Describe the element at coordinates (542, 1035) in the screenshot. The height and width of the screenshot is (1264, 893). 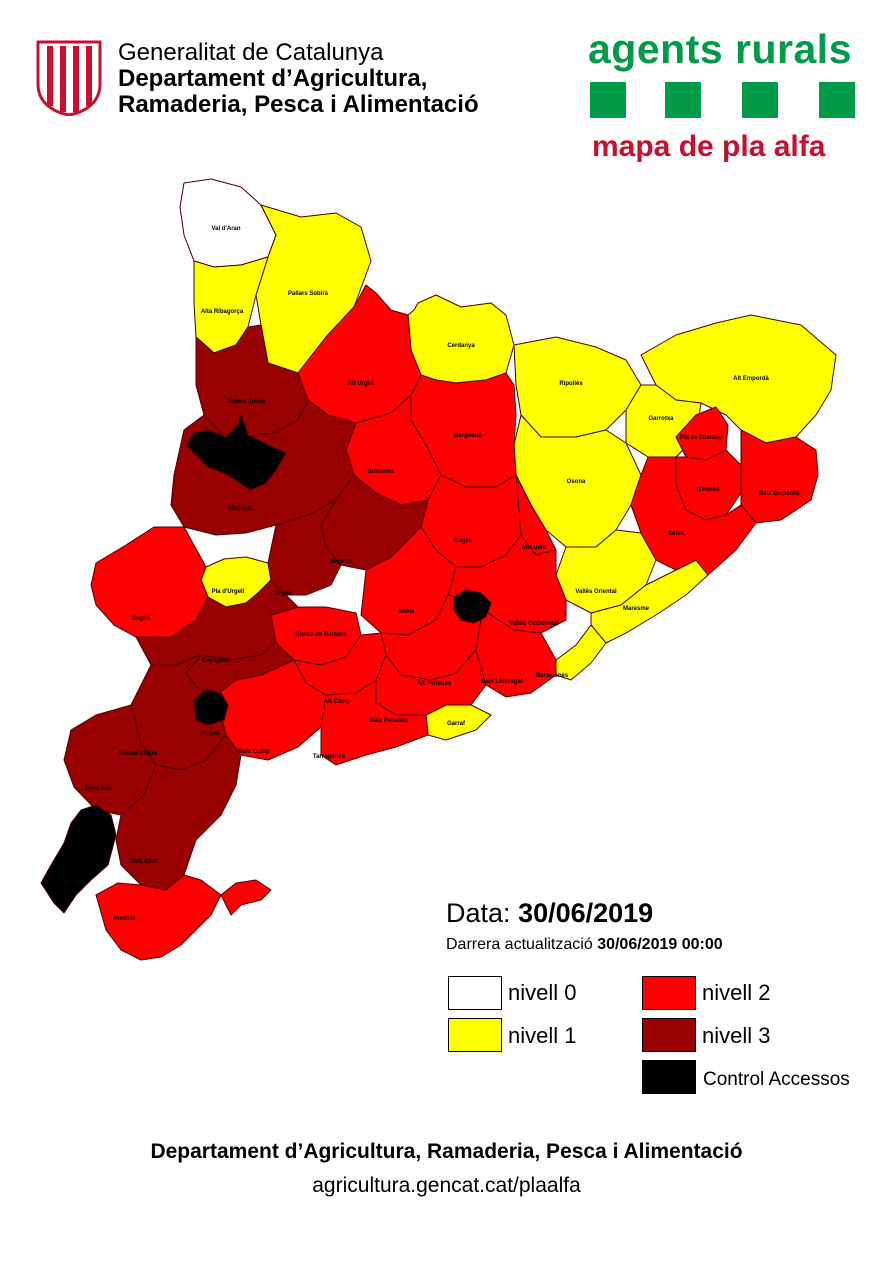
I see `legend-label-nivell-1: nivell 1` at that location.